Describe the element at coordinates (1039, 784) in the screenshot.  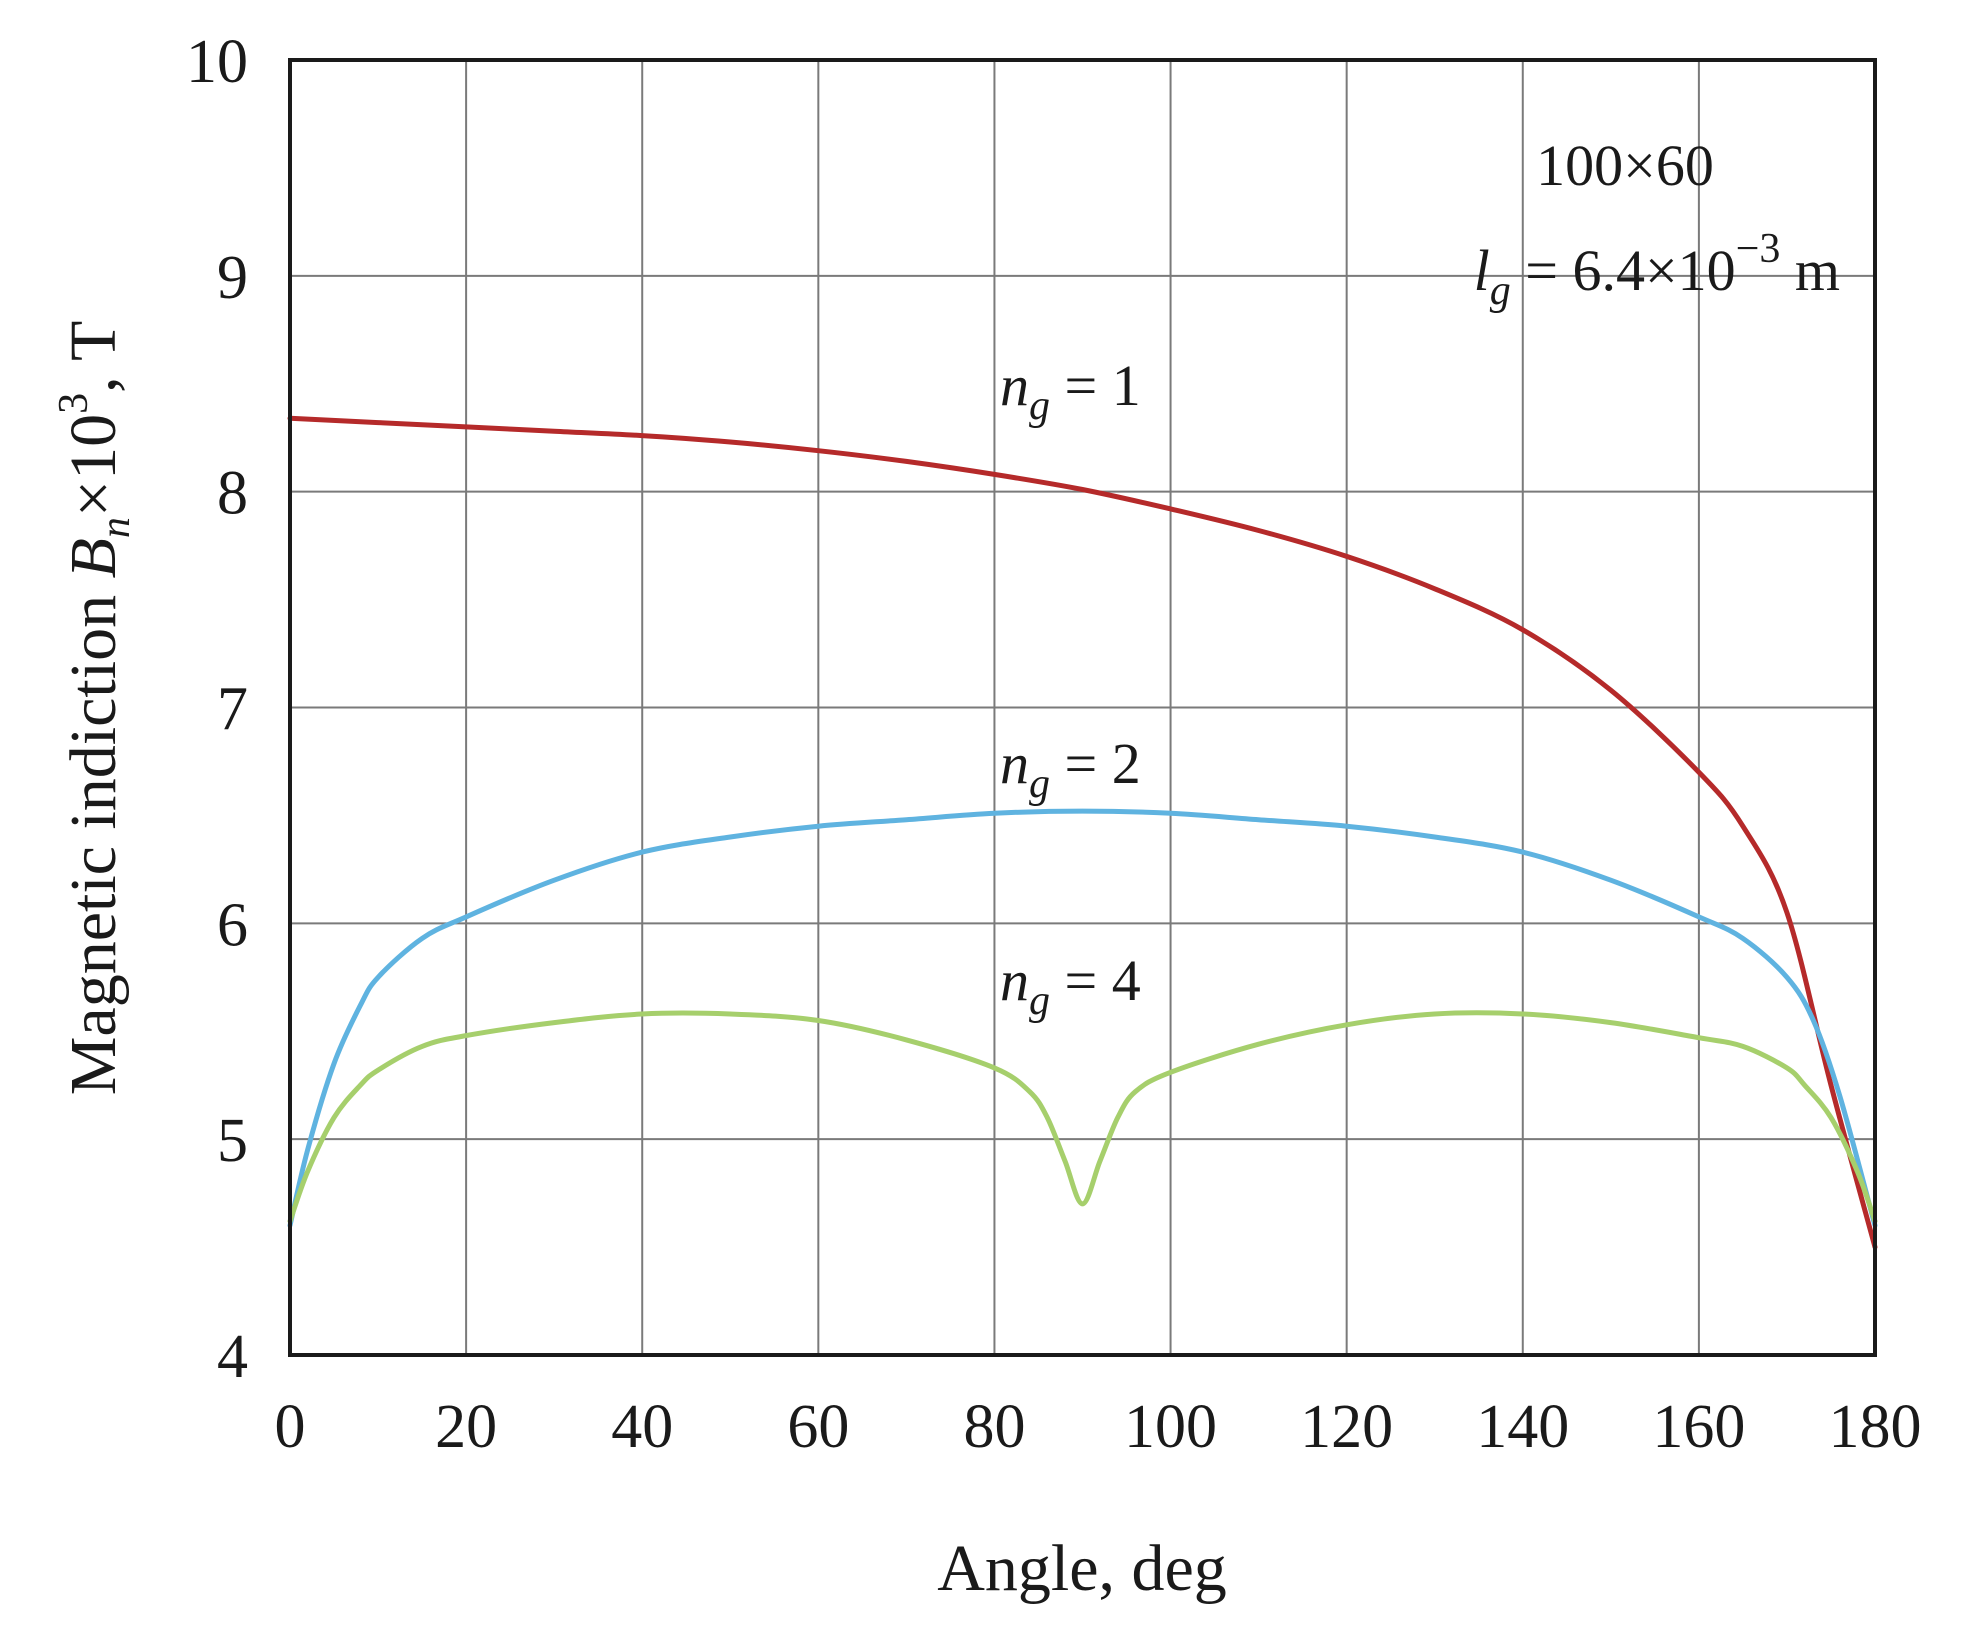
I see `series-label-ng2-sub: g` at that location.